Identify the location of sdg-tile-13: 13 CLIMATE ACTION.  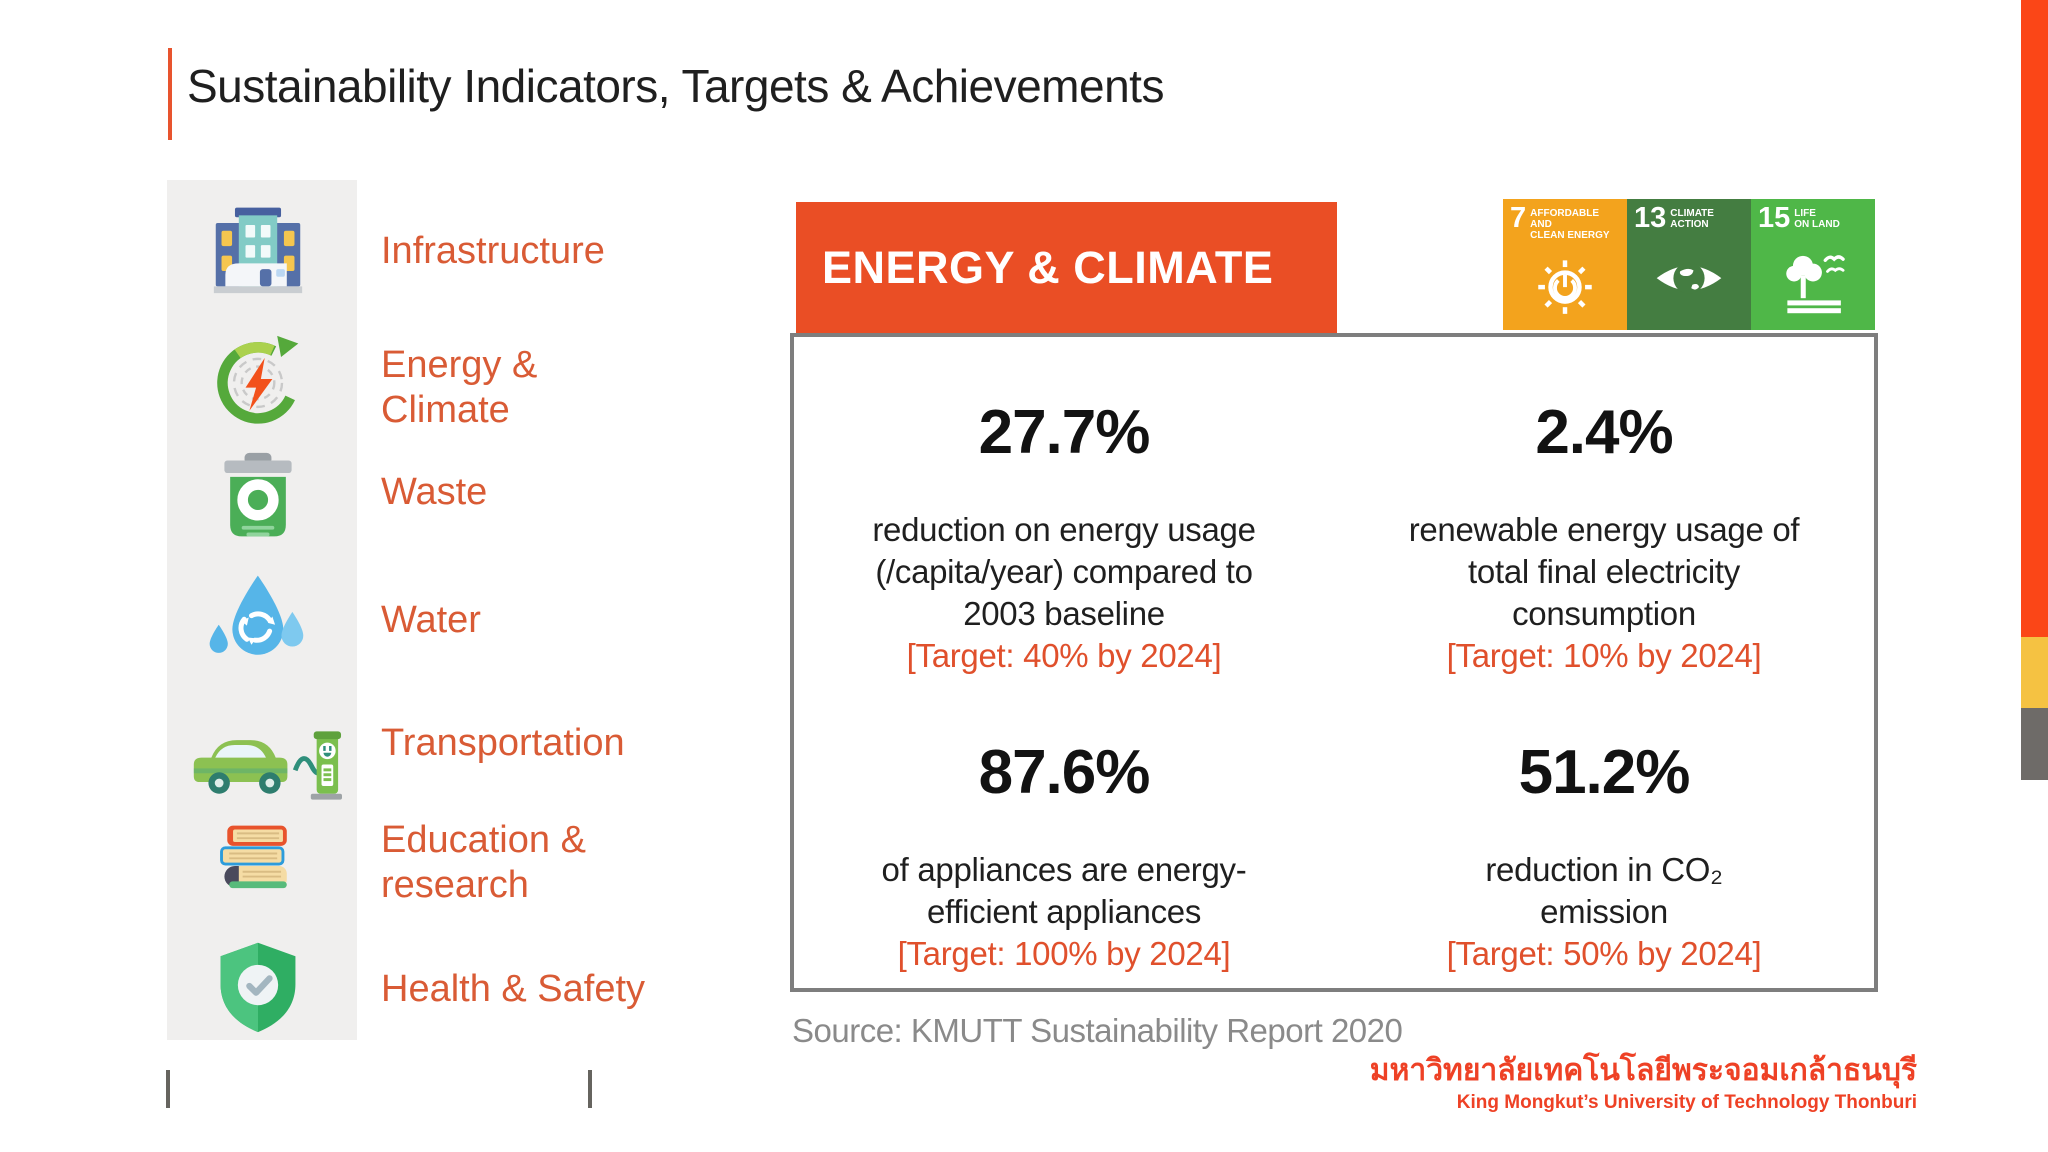
(1689, 264).